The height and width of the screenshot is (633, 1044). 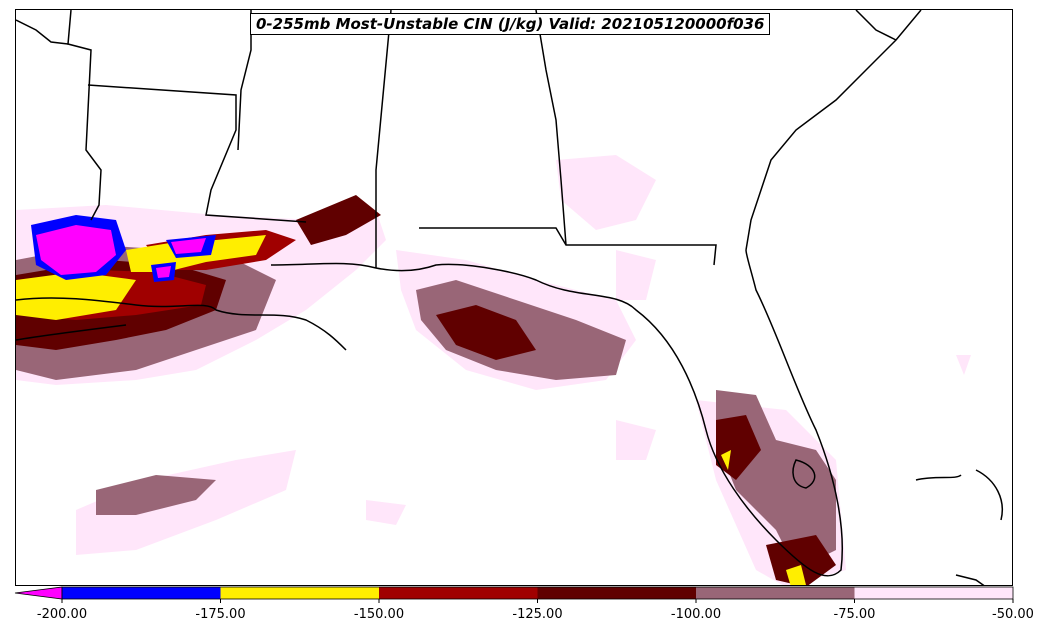 What do you see at coordinates (379, 614) in the screenshot?
I see `colorbar-tick-label: -150.00` at bounding box center [379, 614].